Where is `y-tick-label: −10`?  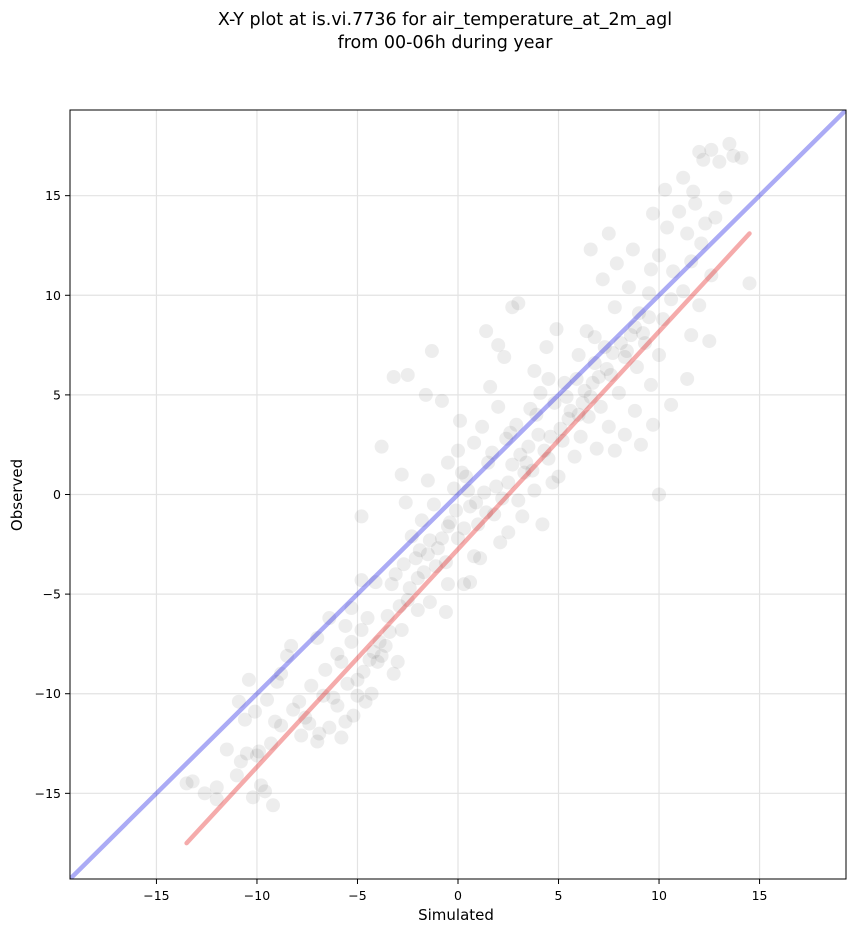 y-tick-label: −10 is located at coordinates (48, 693).